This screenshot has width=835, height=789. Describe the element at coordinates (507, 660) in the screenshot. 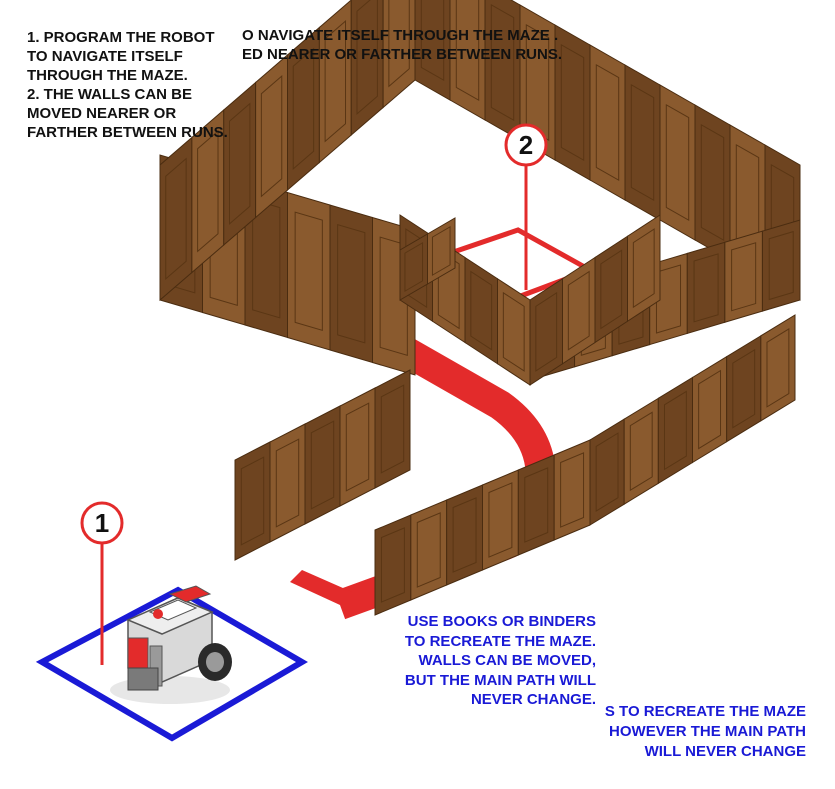

I see `note-line-3: WALLS CAN BE MOVED,` at that location.